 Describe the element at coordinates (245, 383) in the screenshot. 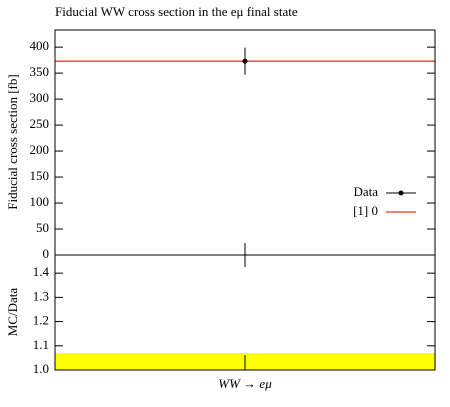

I see `x-tick-label: WW → eμ` at that location.